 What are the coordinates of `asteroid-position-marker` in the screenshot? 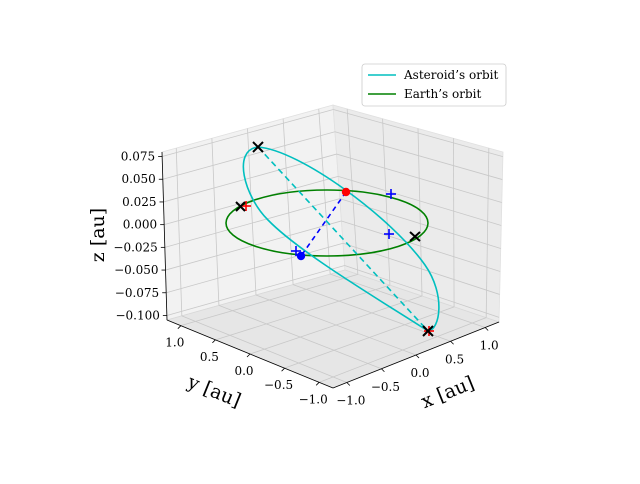 It's located at (301, 256).